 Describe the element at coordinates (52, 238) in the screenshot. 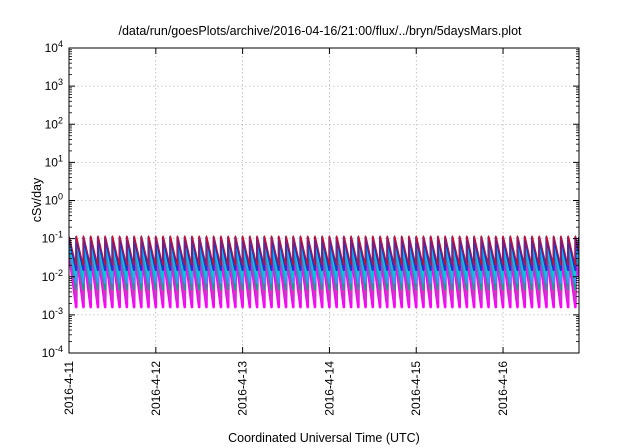

I see `y-tick-label: 10⁻¹` at that location.